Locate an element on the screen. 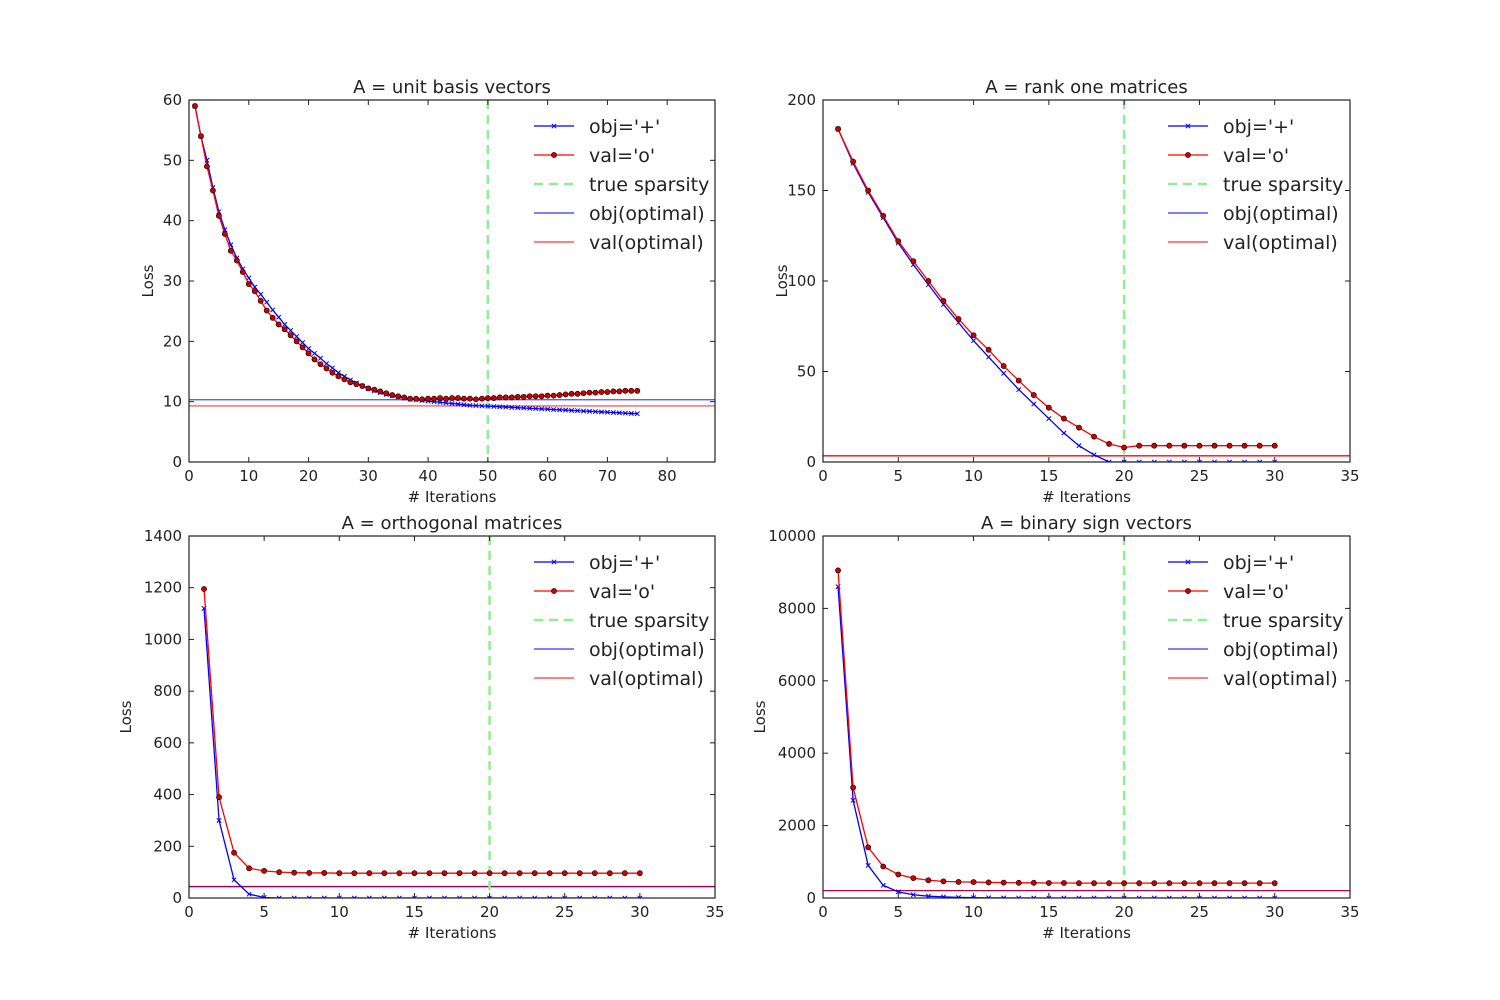 This screenshot has width=1500, height=1000. x-tick-label: 20 is located at coordinates (489, 912).